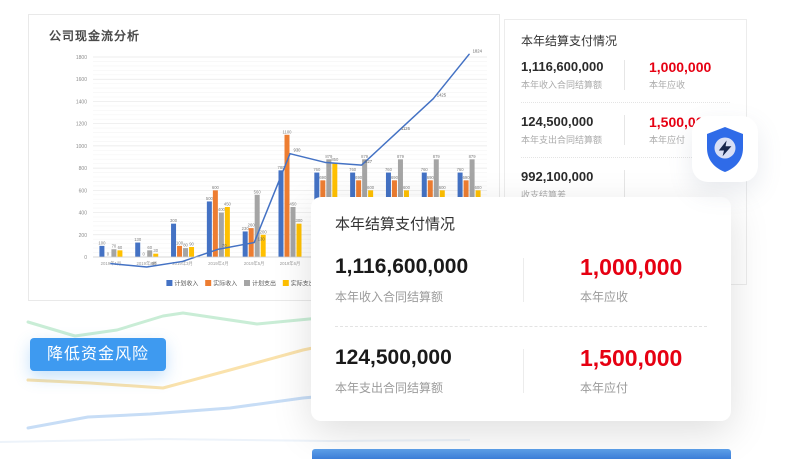 The image size is (792, 459). What do you see at coordinates (393, 357) in the screenshot?
I see `popup-expense-settled-value: 124,500,000` at bounding box center [393, 357].